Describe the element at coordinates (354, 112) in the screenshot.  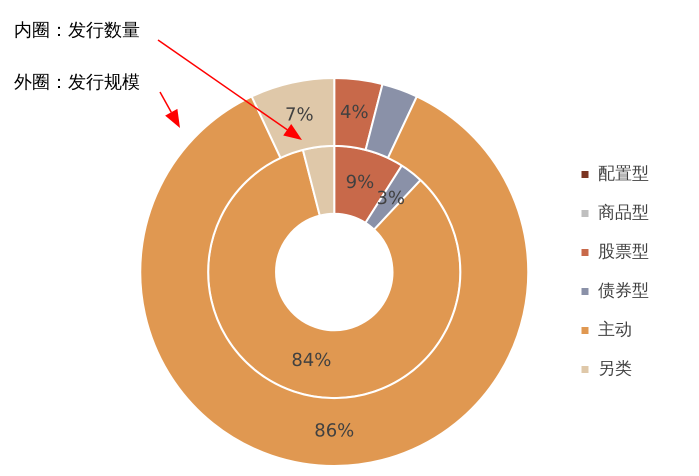
I see `data-label: 4%` at that location.